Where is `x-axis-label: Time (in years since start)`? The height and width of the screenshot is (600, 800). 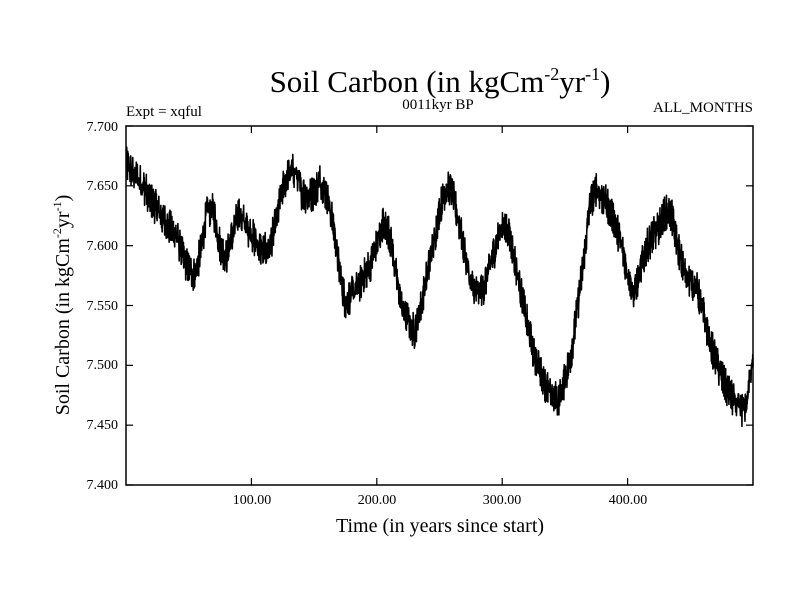 x-axis-label: Time (in years since start) is located at coordinates (440, 526).